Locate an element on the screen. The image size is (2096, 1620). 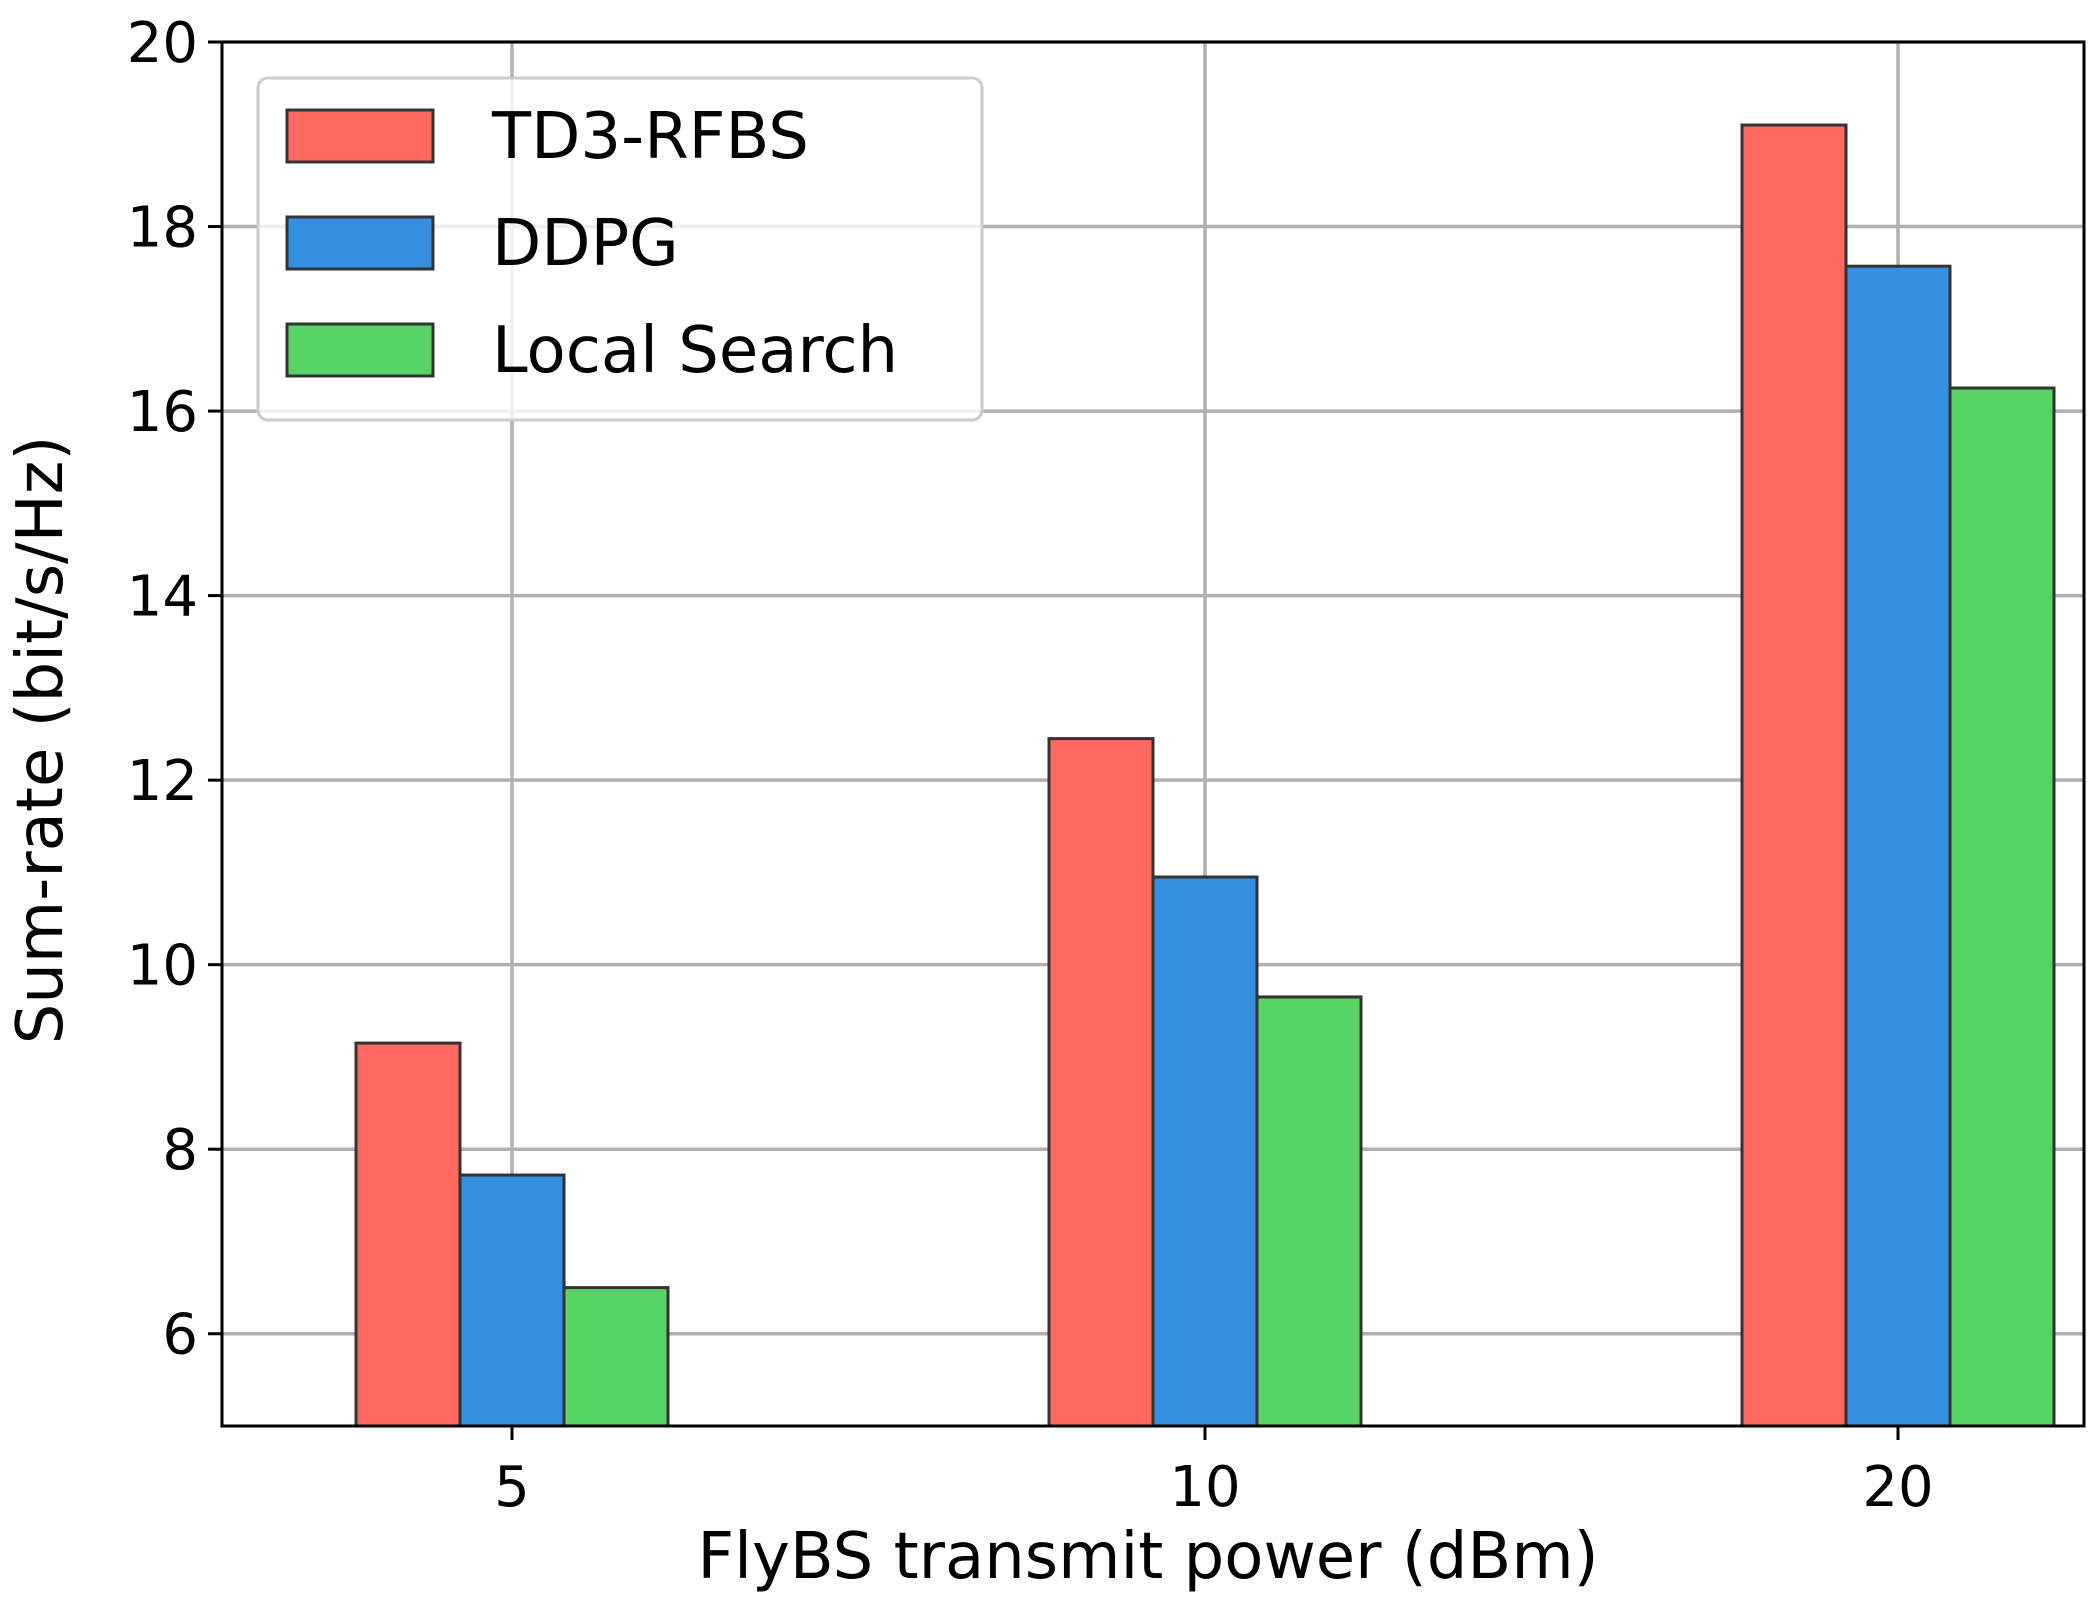
x-tick-label: 5 is located at coordinates (512, 1487).